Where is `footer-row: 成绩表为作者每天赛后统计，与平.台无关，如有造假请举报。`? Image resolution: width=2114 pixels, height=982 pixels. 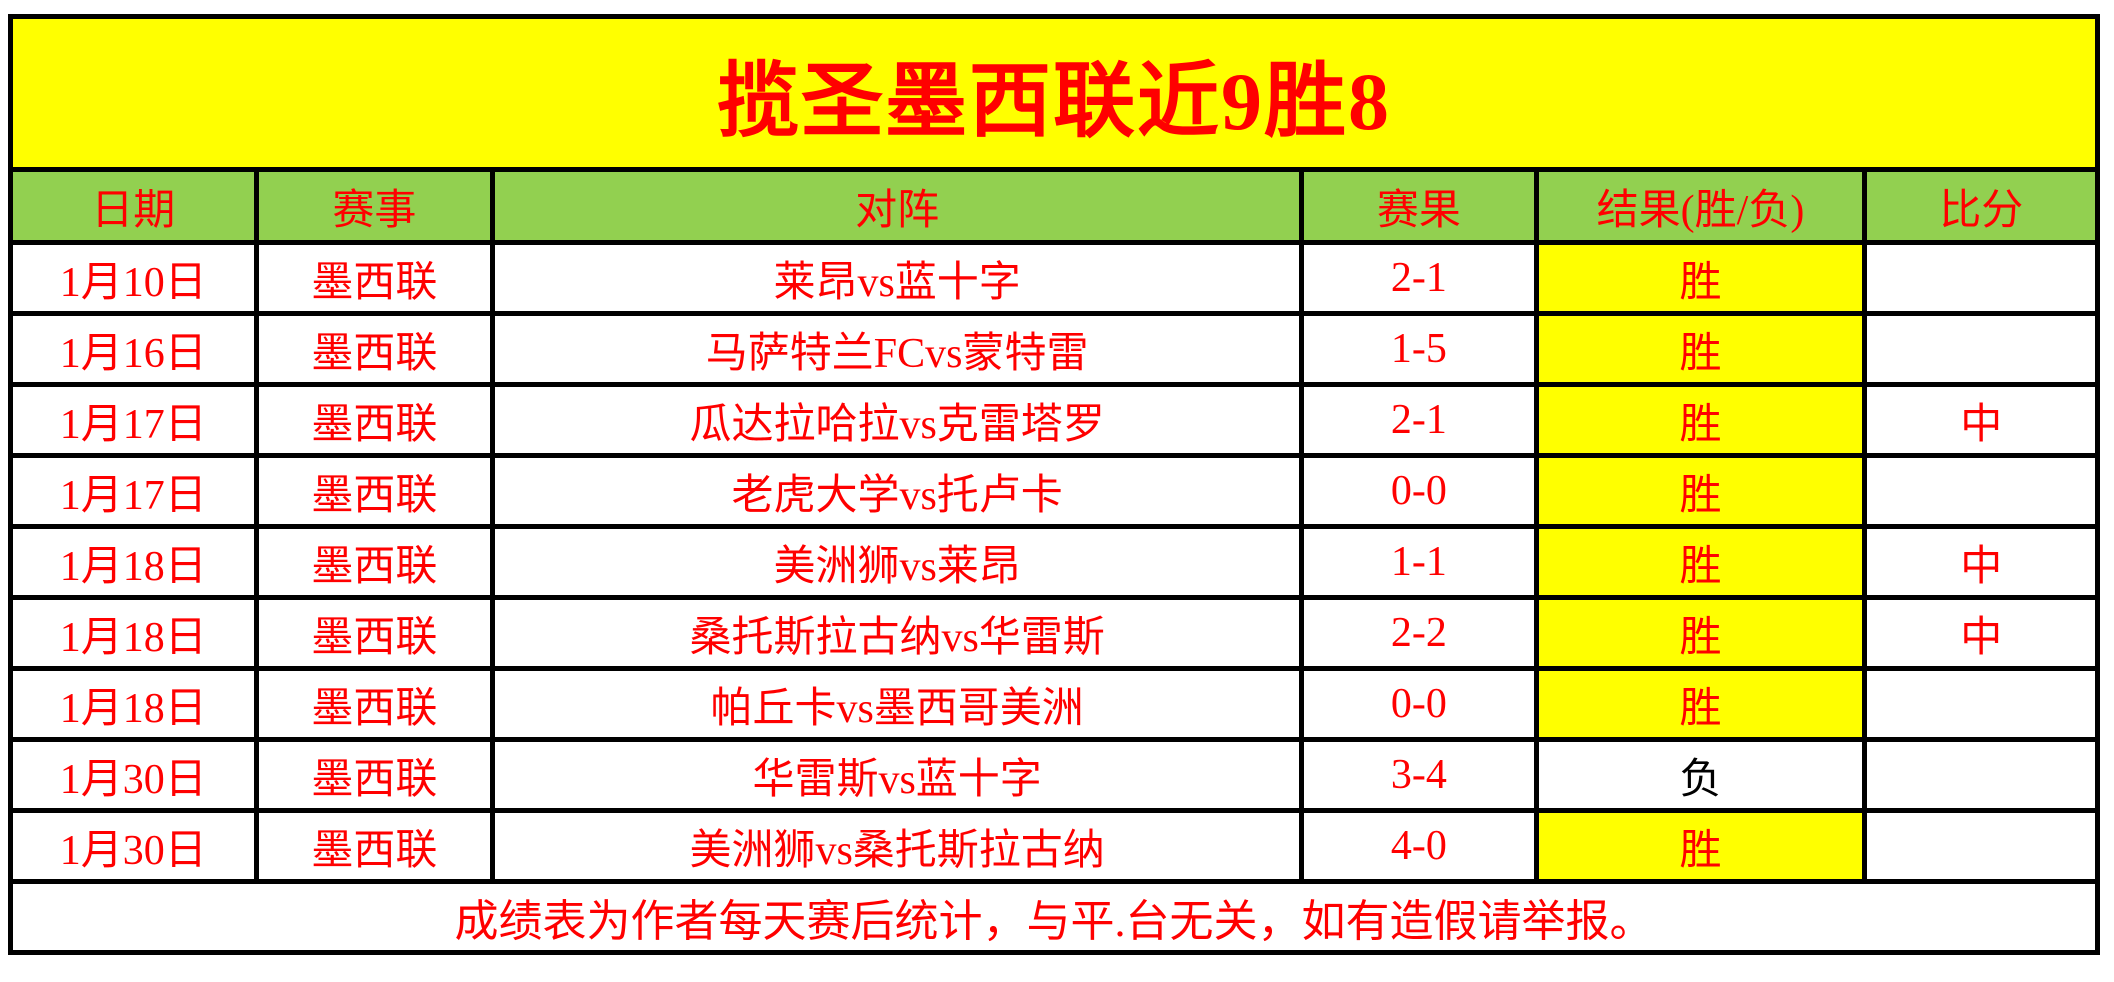 footer-row: 成绩表为作者每天赛后统计，与平.台无关，如有造假请举报。 is located at coordinates (1054, 917).